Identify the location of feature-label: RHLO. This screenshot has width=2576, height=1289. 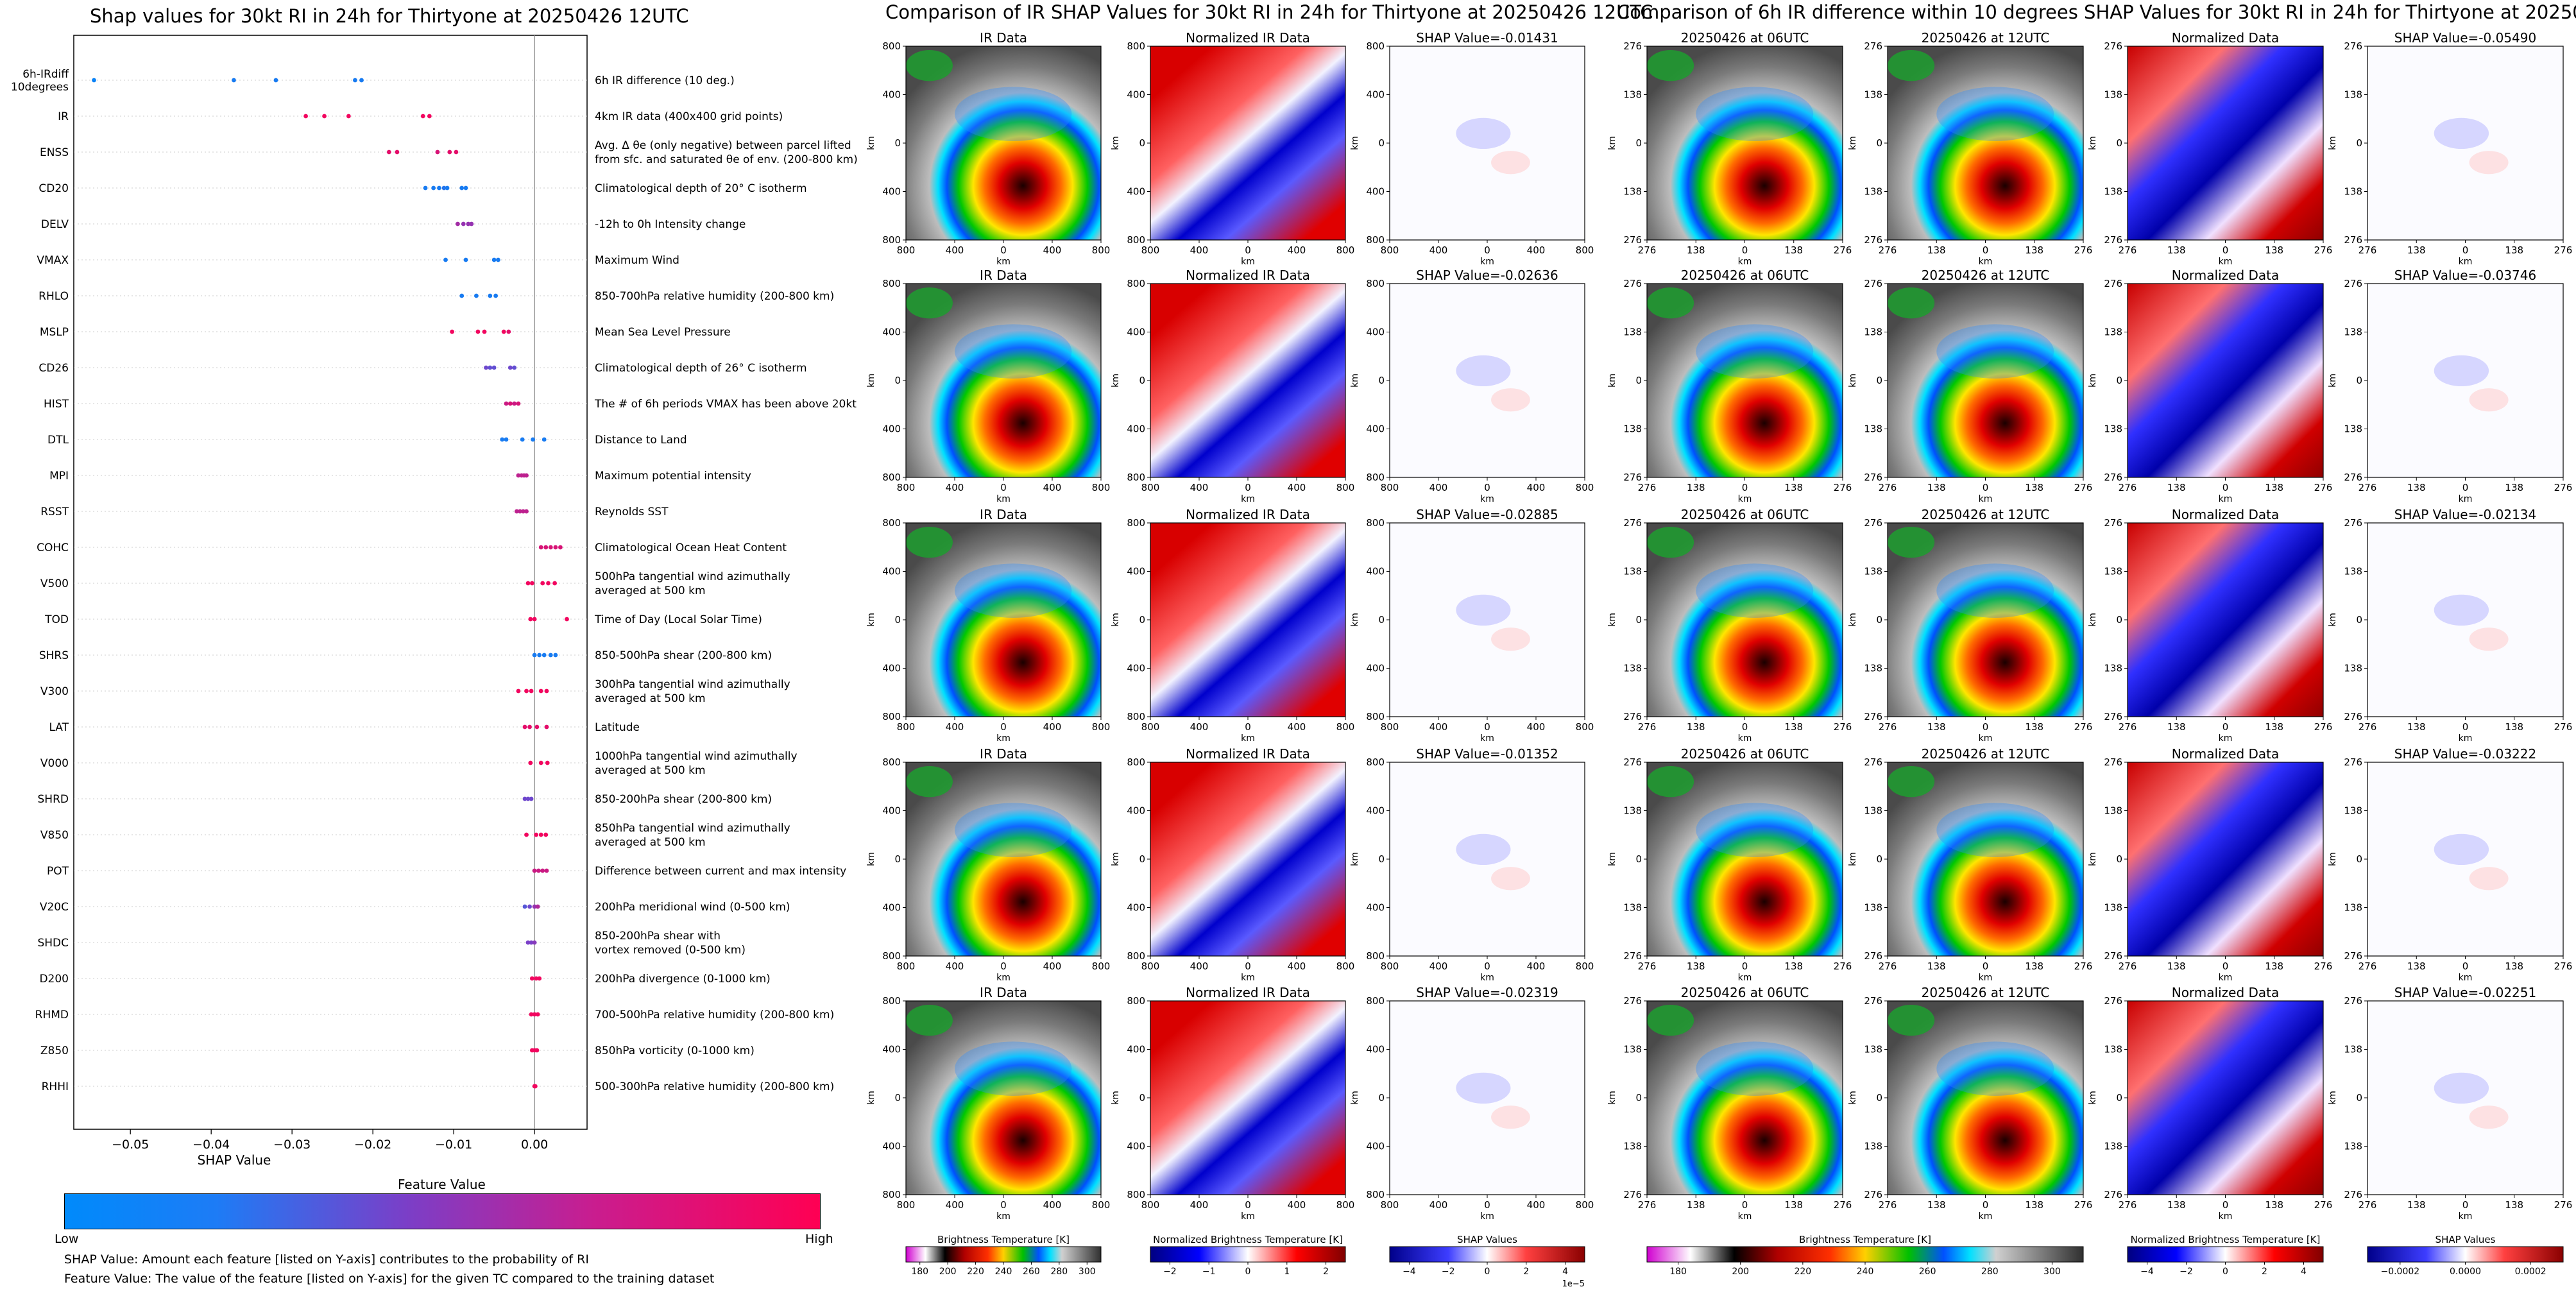
(53, 296).